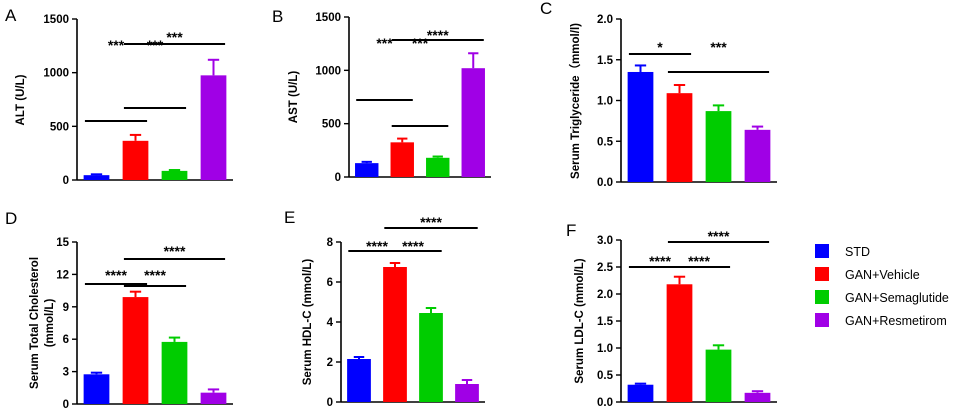 The width and height of the screenshot is (960, 412). What do you see at coordinates (42, 323) in the screenshot?
I see `y-axis-title: Serum Total Cholesterol (mmol/L)` at bounding box center [42, 323].